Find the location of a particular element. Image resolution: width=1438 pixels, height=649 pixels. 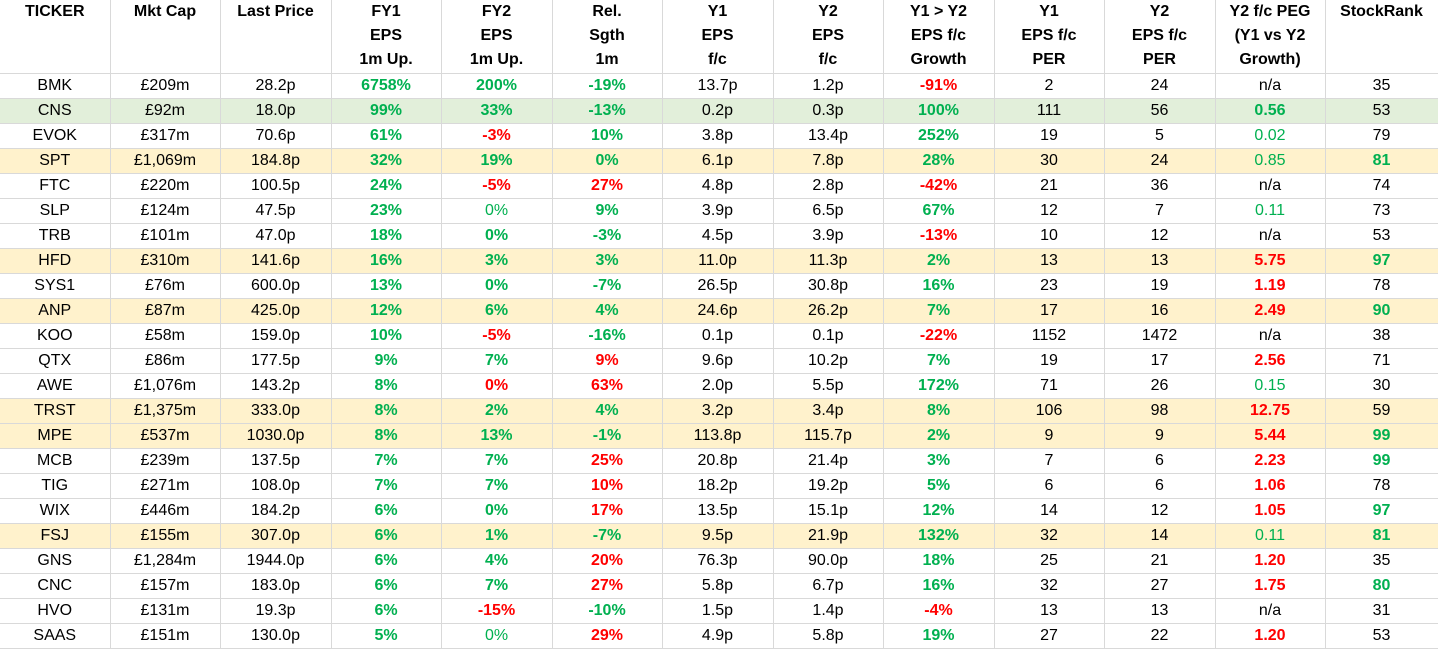

table-cell: 9.5p is located at coordinates (718, 536).